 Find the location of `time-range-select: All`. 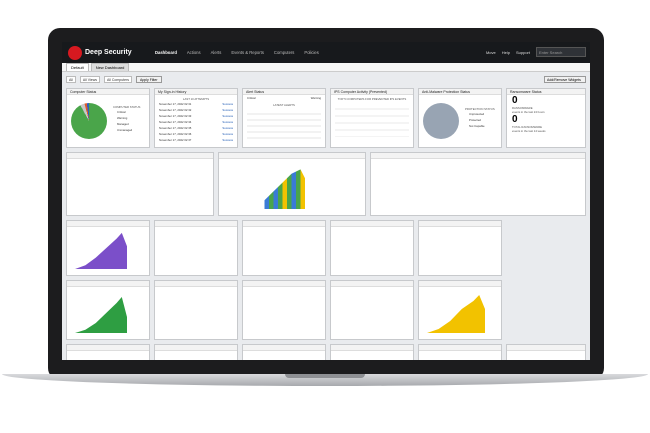

time-range-select: All is located at coordinates (71, 79).